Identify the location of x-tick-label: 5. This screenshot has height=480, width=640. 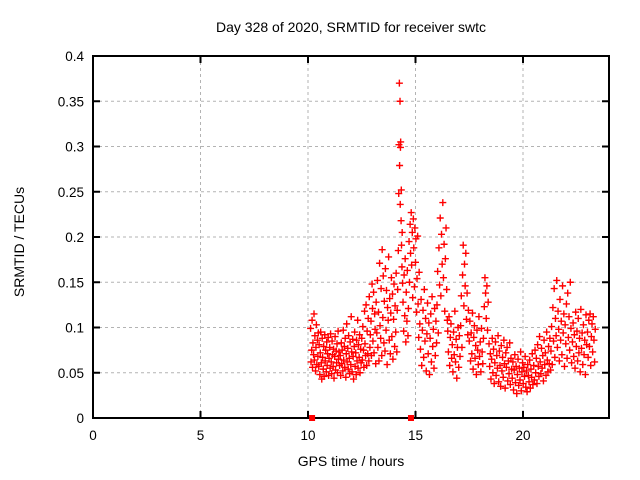
(201, 435).